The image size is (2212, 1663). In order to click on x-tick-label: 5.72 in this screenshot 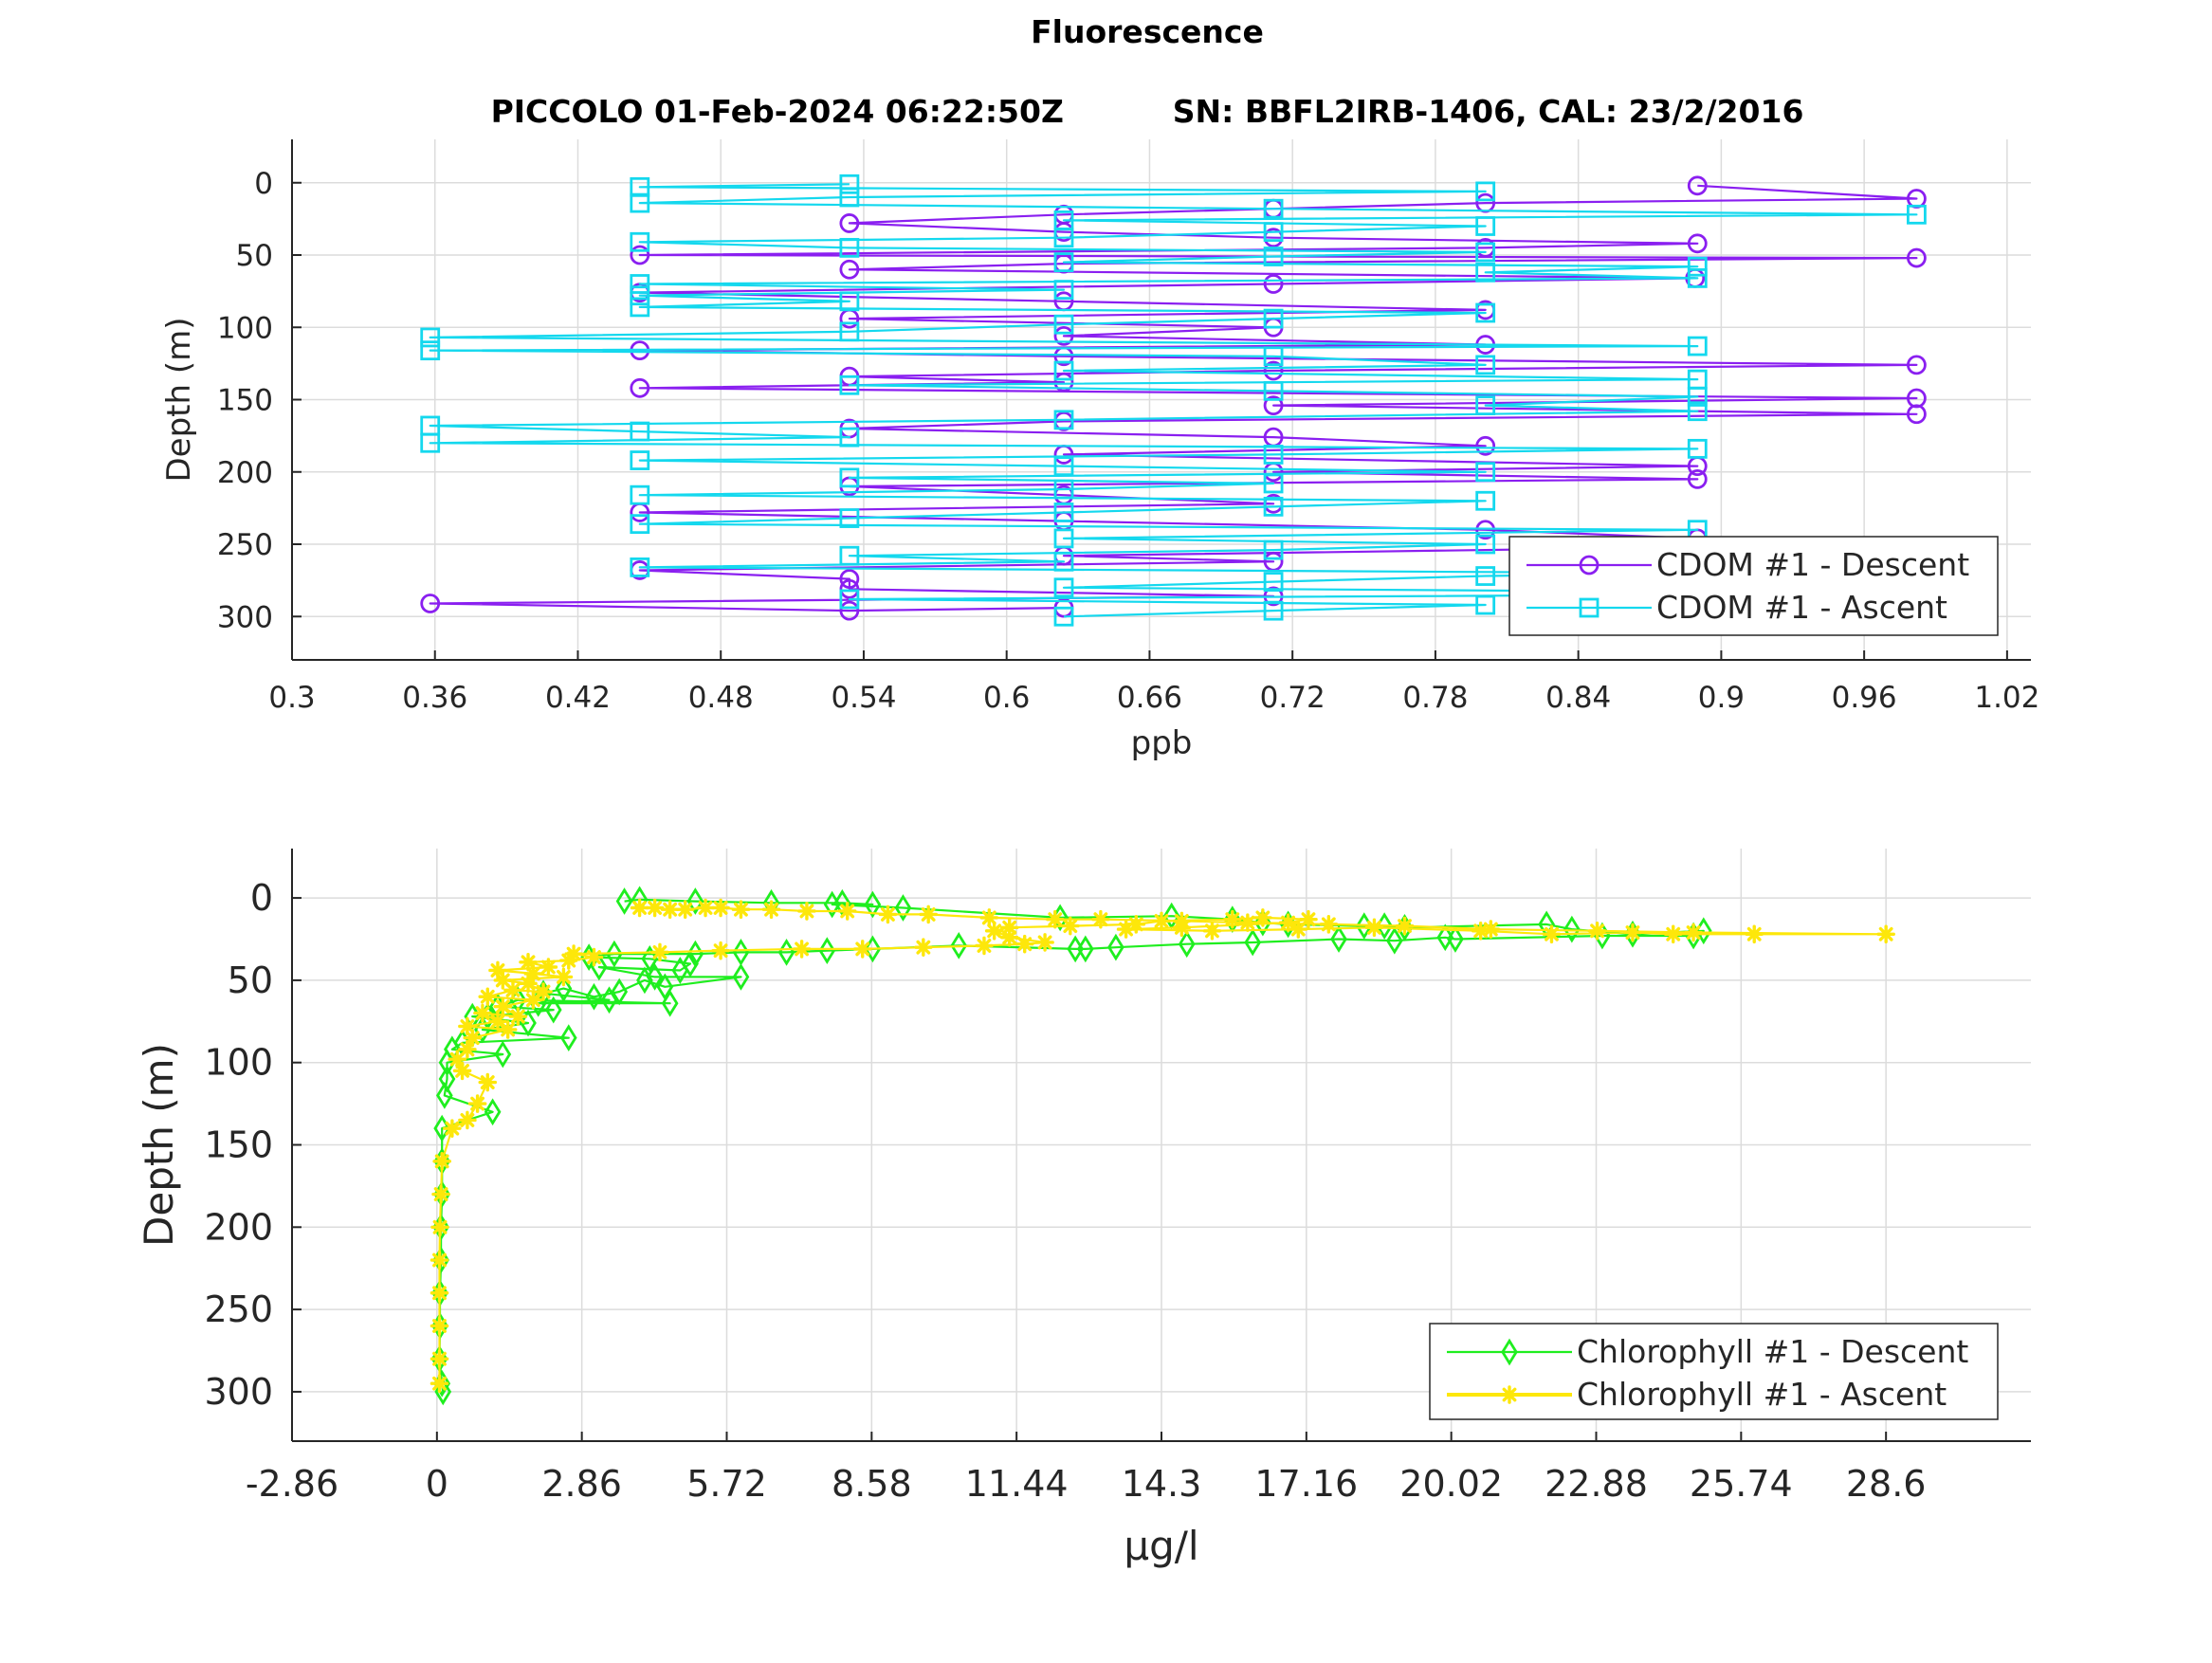, I will do `click(726, 1484)`.